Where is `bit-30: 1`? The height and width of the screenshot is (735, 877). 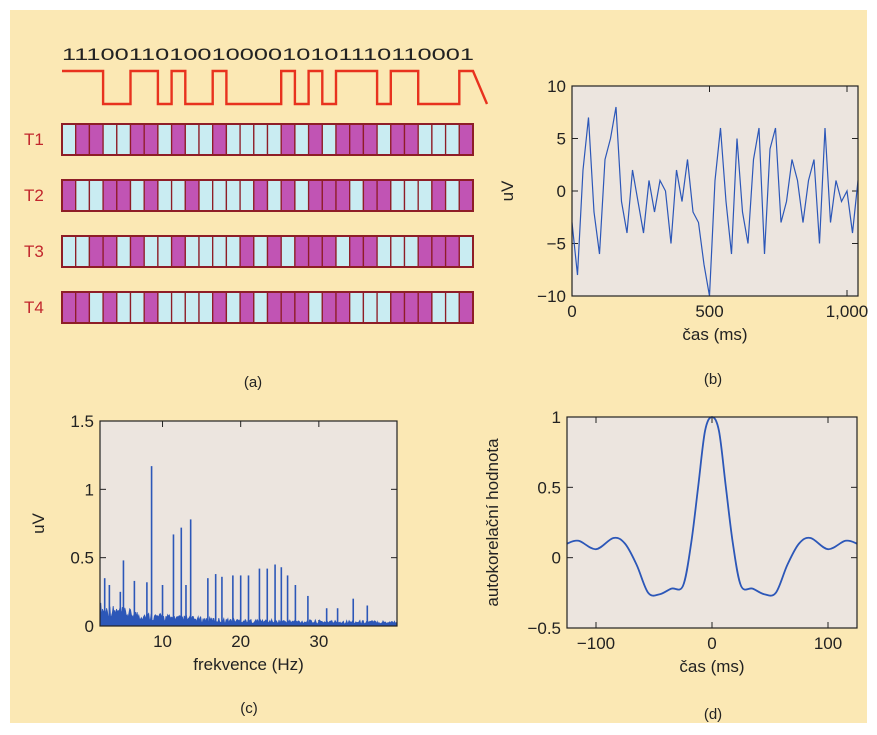
bit-30: 1 is located at coordinates (467, 54).